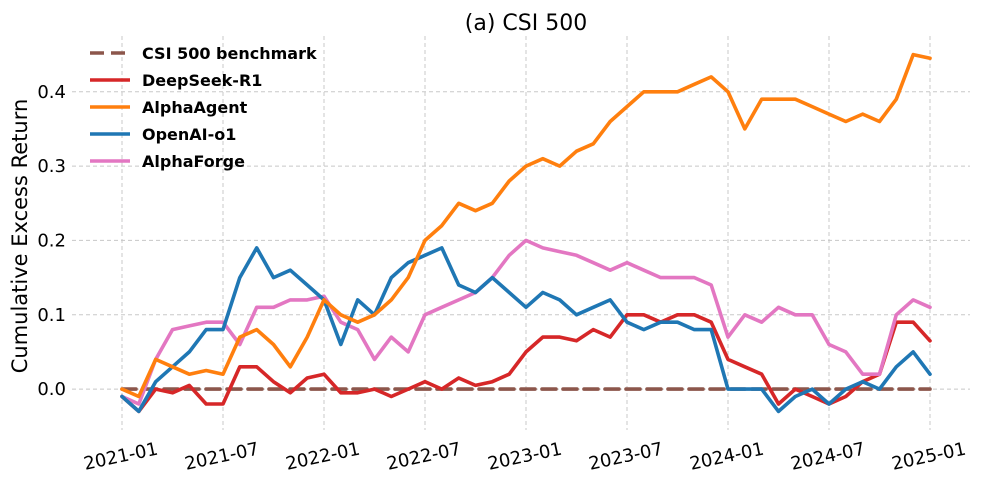 The height and width of the screenshot is (490, 985). Describe the element at coordinates (526, 23) in the screenshot. I see `chart-title: (a) CSI 500` at that location.